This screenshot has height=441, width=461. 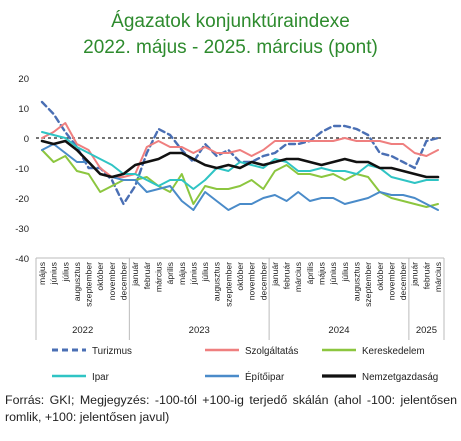 I want to click on series-line-kereskedelem, so click(x=240, y=178).